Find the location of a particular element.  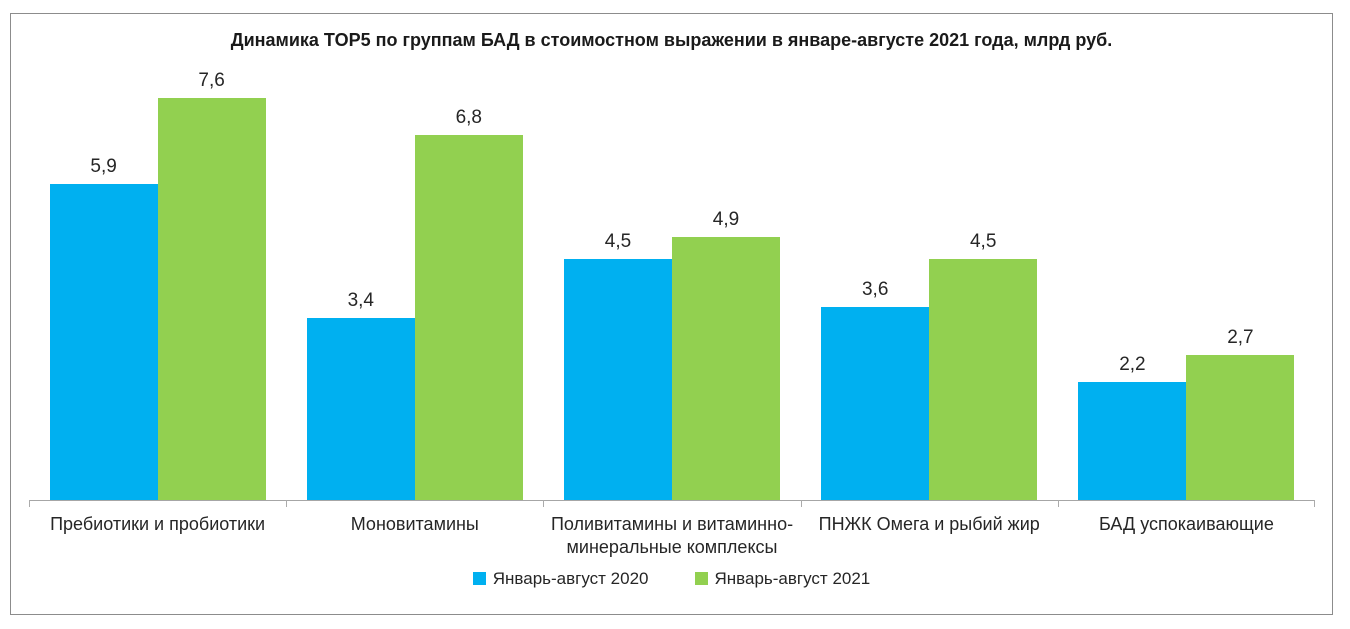

value-label: 4,9 is located at coordinates (726, 220).